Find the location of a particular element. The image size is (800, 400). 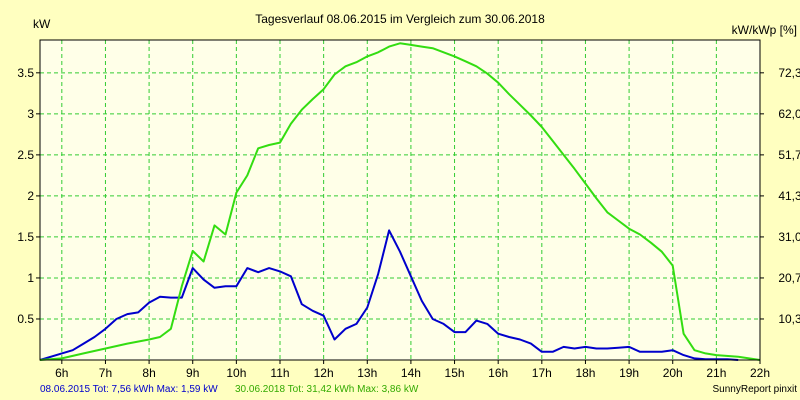

x-tick-label: 6h is located at coordinates (61, 373).